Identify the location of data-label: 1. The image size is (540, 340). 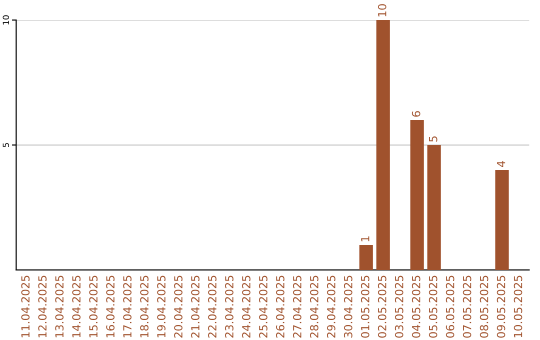
(365, 239).